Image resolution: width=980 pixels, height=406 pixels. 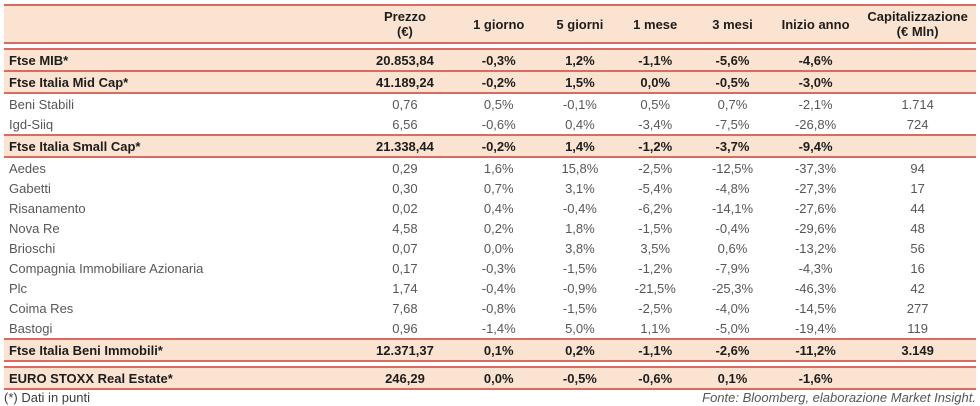 What do you see at coordinates (490, 168) in the screenshot?
I see `table-row: Aedes 0,29 1,6% 15,8% -2,5% -12,5% -37,3% 94` at bounding box center [490, 168].